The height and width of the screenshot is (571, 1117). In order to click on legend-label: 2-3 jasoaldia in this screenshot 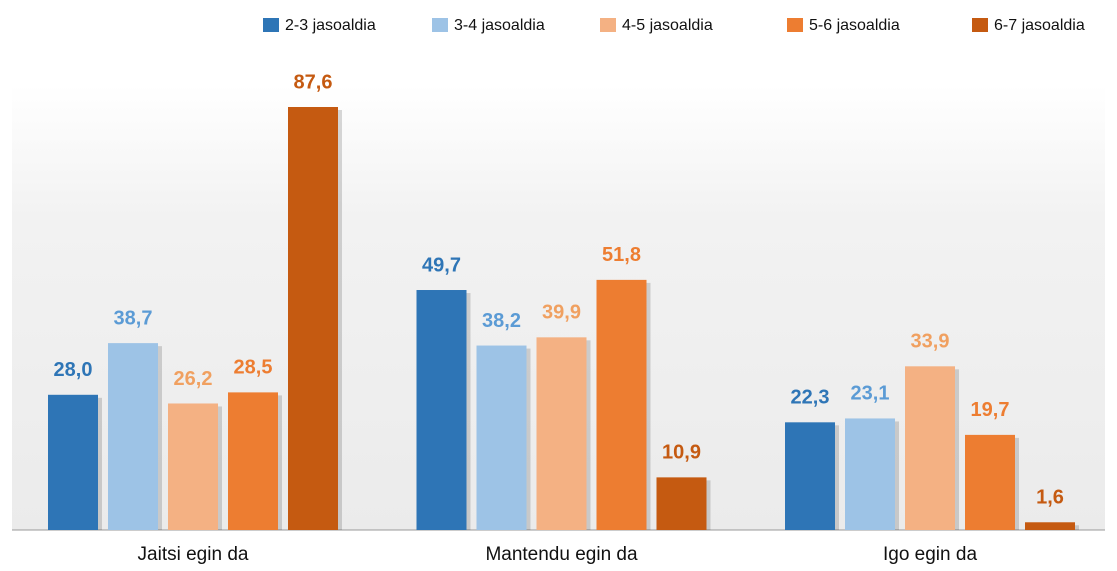, I will do `click(330, 25)`.